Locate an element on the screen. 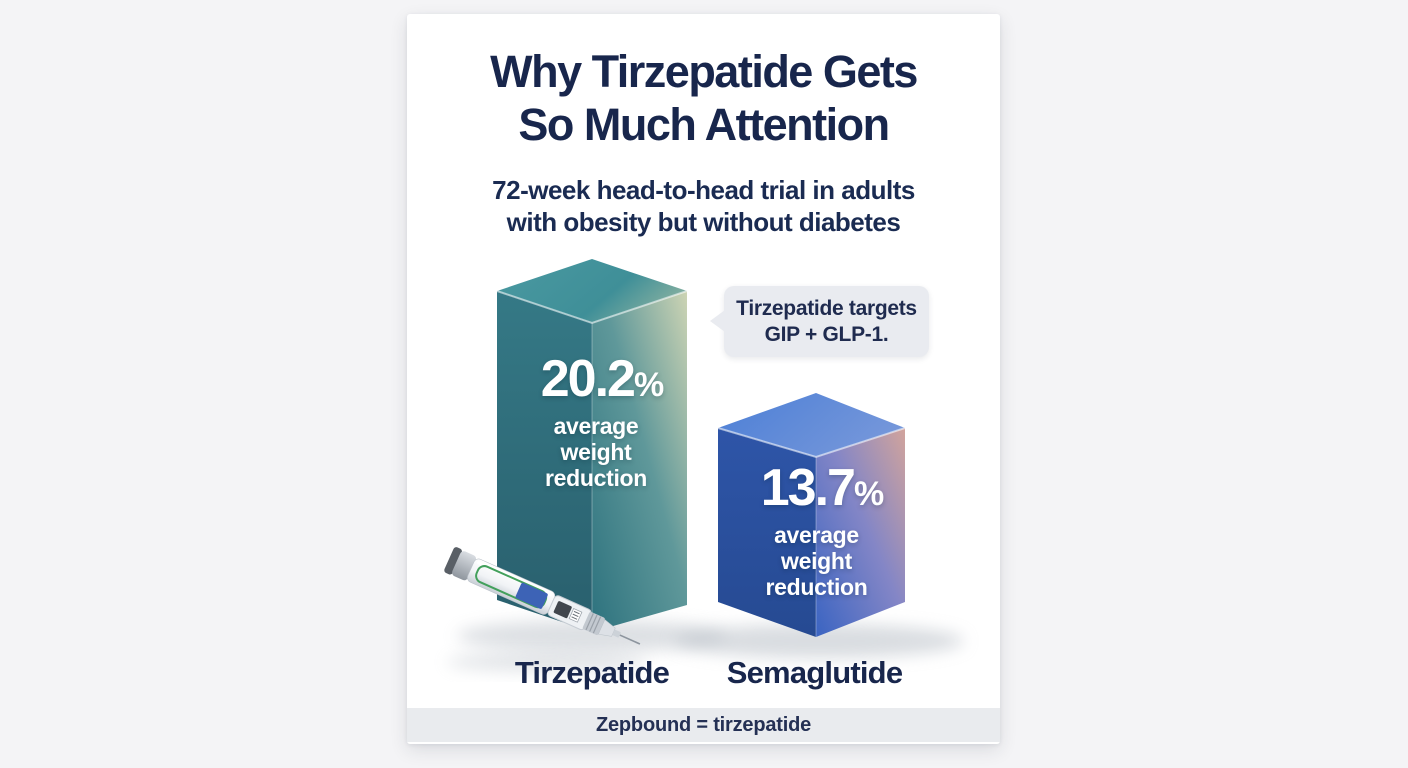 The image size is (1408, 768). page-title: Why Tirzepatide Gets So Much Attention is located at coordinates (703, 98).